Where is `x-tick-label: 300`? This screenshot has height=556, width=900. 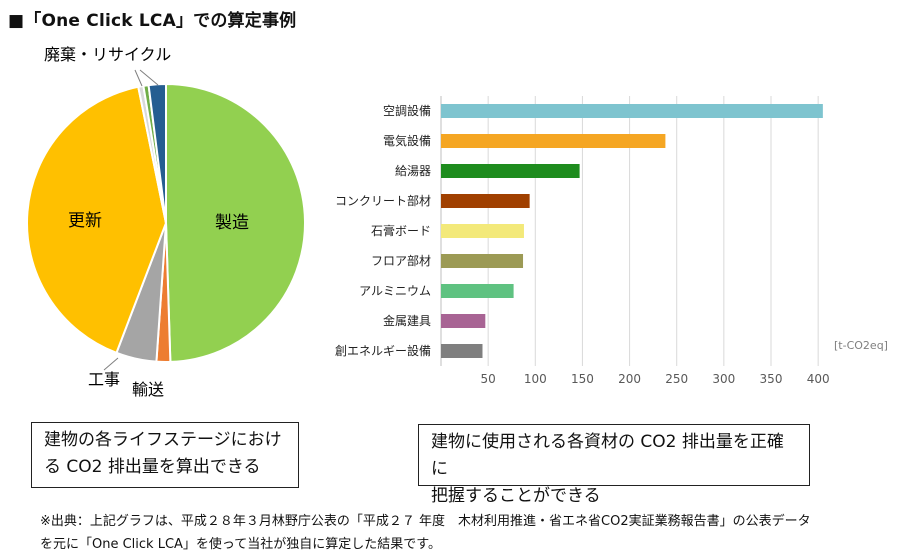 x-tick-label: 300 is located at coordinates (723, 379).